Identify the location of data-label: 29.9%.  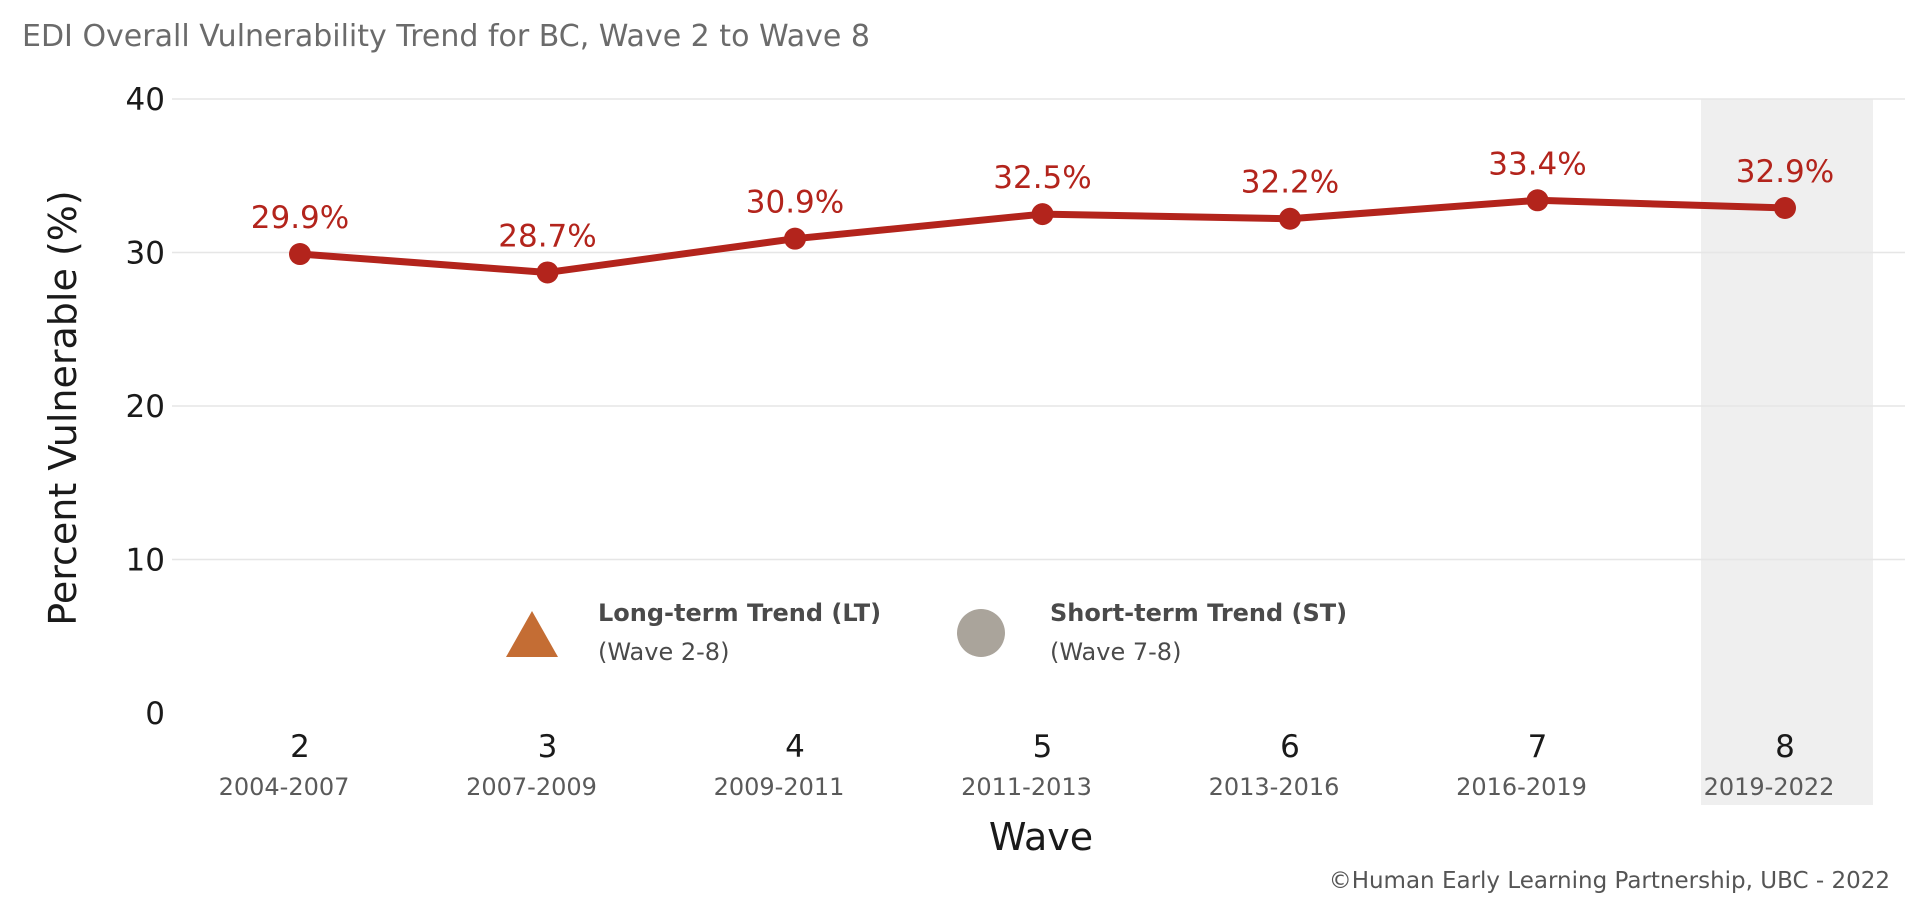
(300, 218).